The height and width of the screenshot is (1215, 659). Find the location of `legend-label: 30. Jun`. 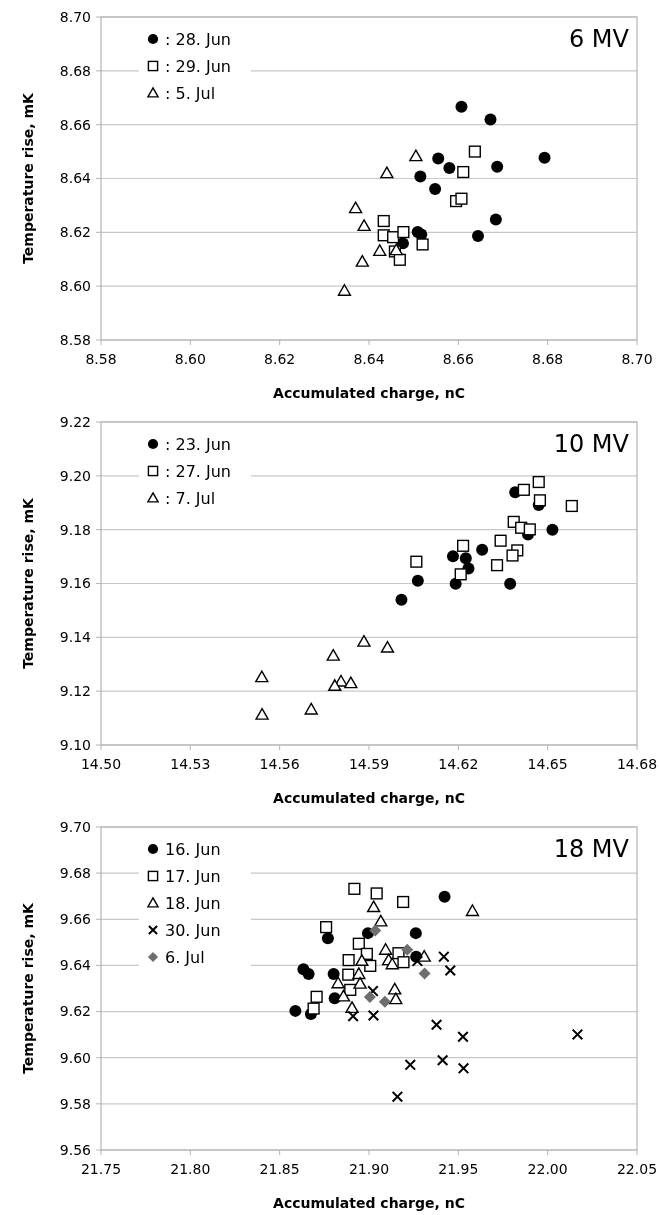

legend-label: 30. Jun is located at coordinates (193, 930).